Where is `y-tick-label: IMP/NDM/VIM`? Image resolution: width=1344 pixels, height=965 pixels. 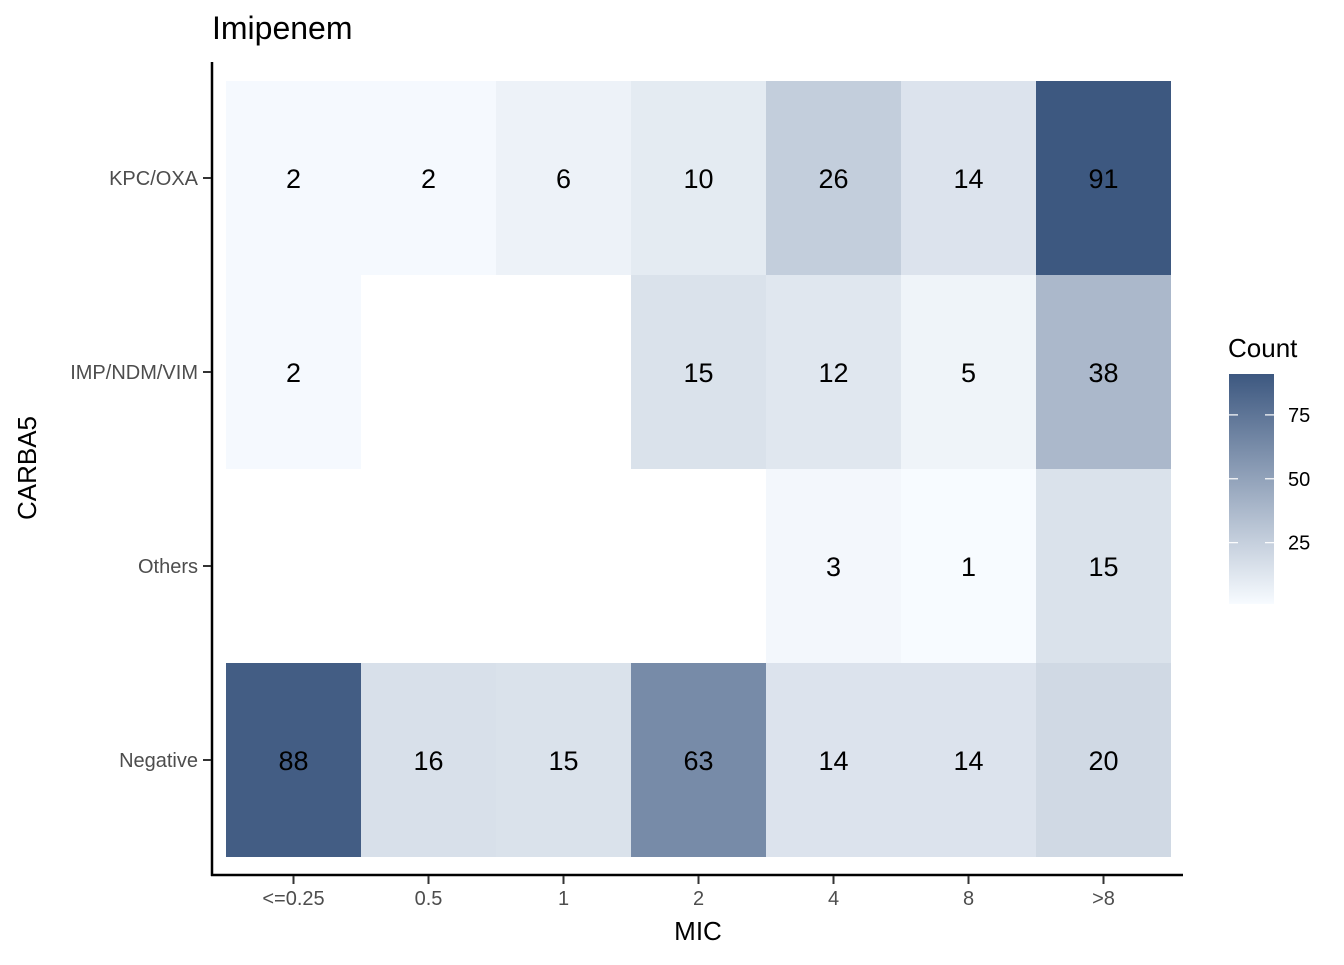
y-tick-label: IMP/NDM/VIM is located at coordinates (134, 373).